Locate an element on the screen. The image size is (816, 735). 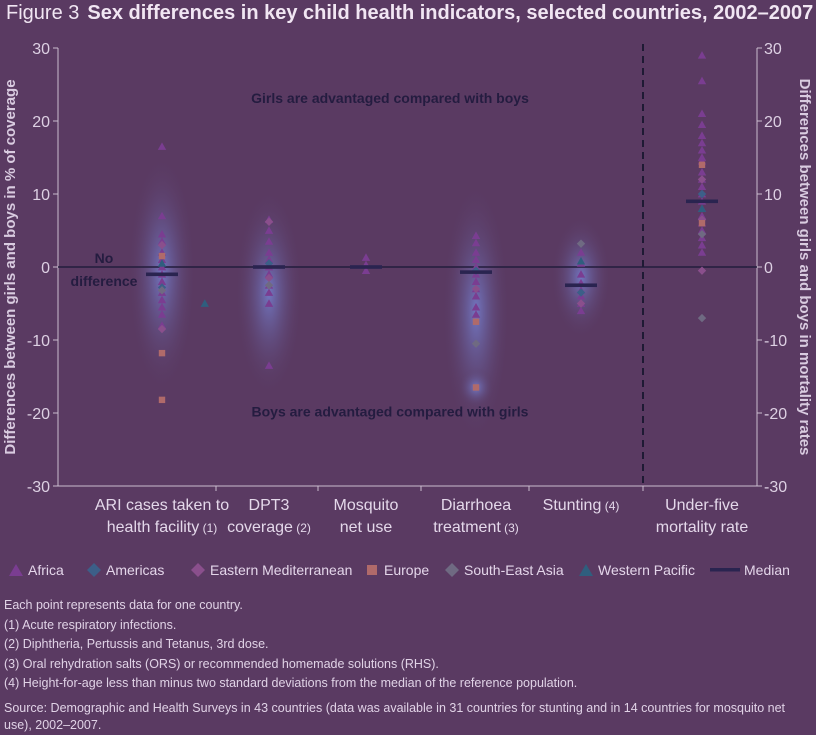
y-tick-label-left: 0 is located at coordinates (45, 268).